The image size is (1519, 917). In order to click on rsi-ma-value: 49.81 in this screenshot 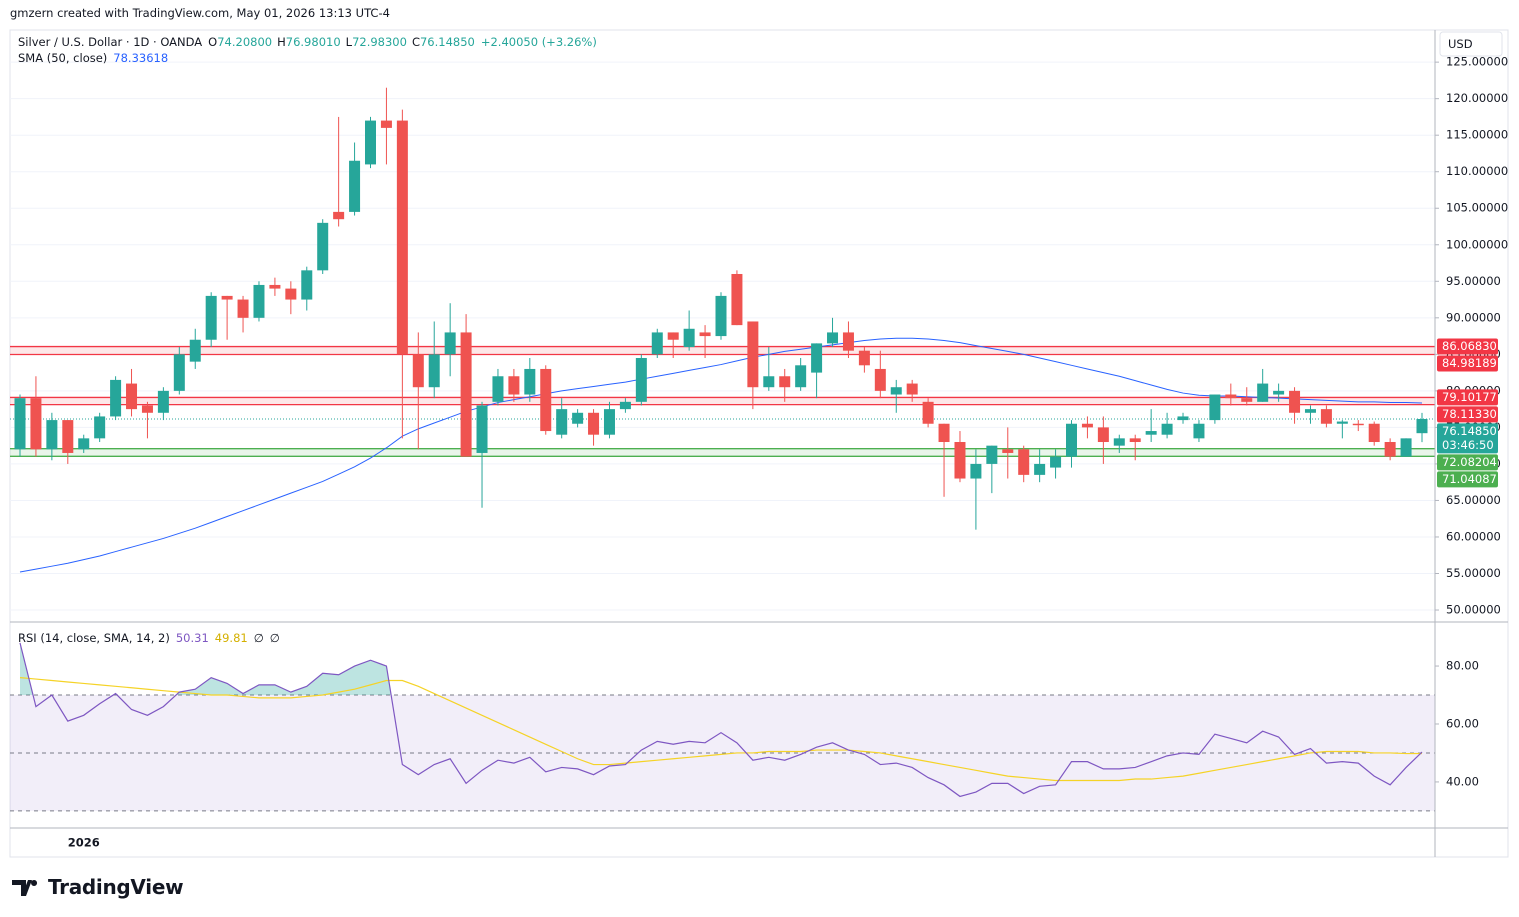, I will do `click(231, 638)`.